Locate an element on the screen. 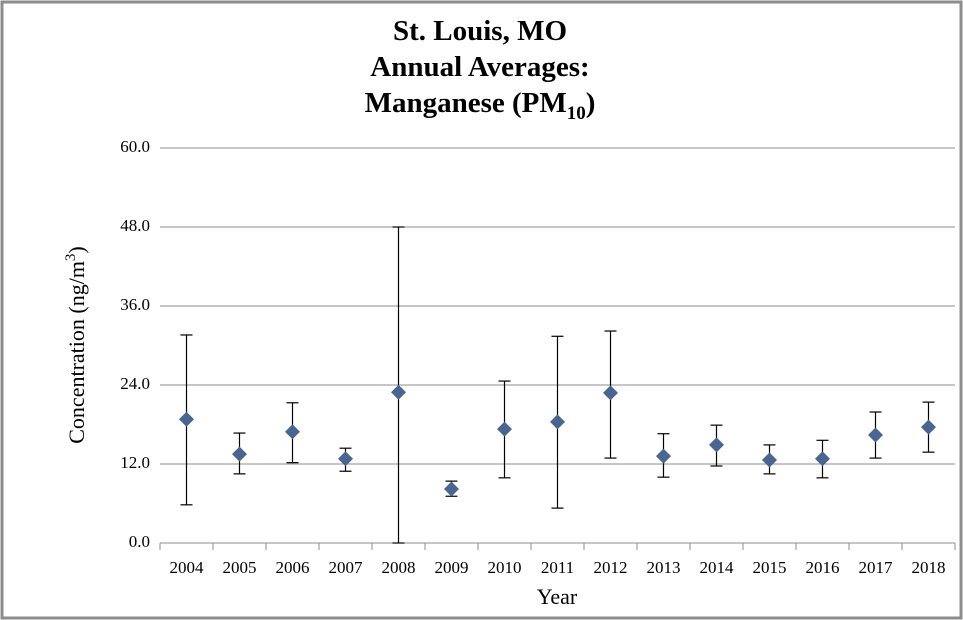 Image resolution: width=963 pixels, height=620 pixels. x-tick-label: 2018 is located at coordinates (929, 567).